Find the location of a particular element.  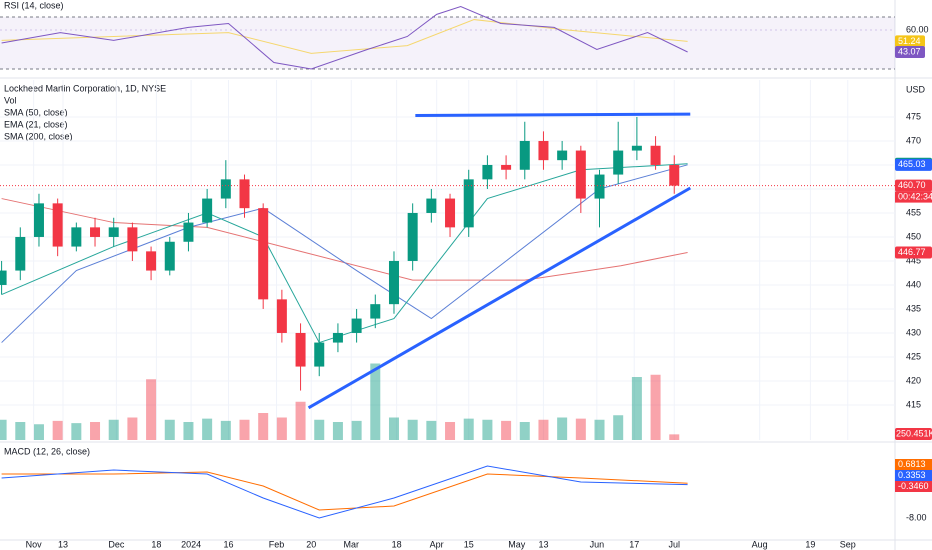

indicator-label: SMA (200, close) is located at coordinates (38, 136).